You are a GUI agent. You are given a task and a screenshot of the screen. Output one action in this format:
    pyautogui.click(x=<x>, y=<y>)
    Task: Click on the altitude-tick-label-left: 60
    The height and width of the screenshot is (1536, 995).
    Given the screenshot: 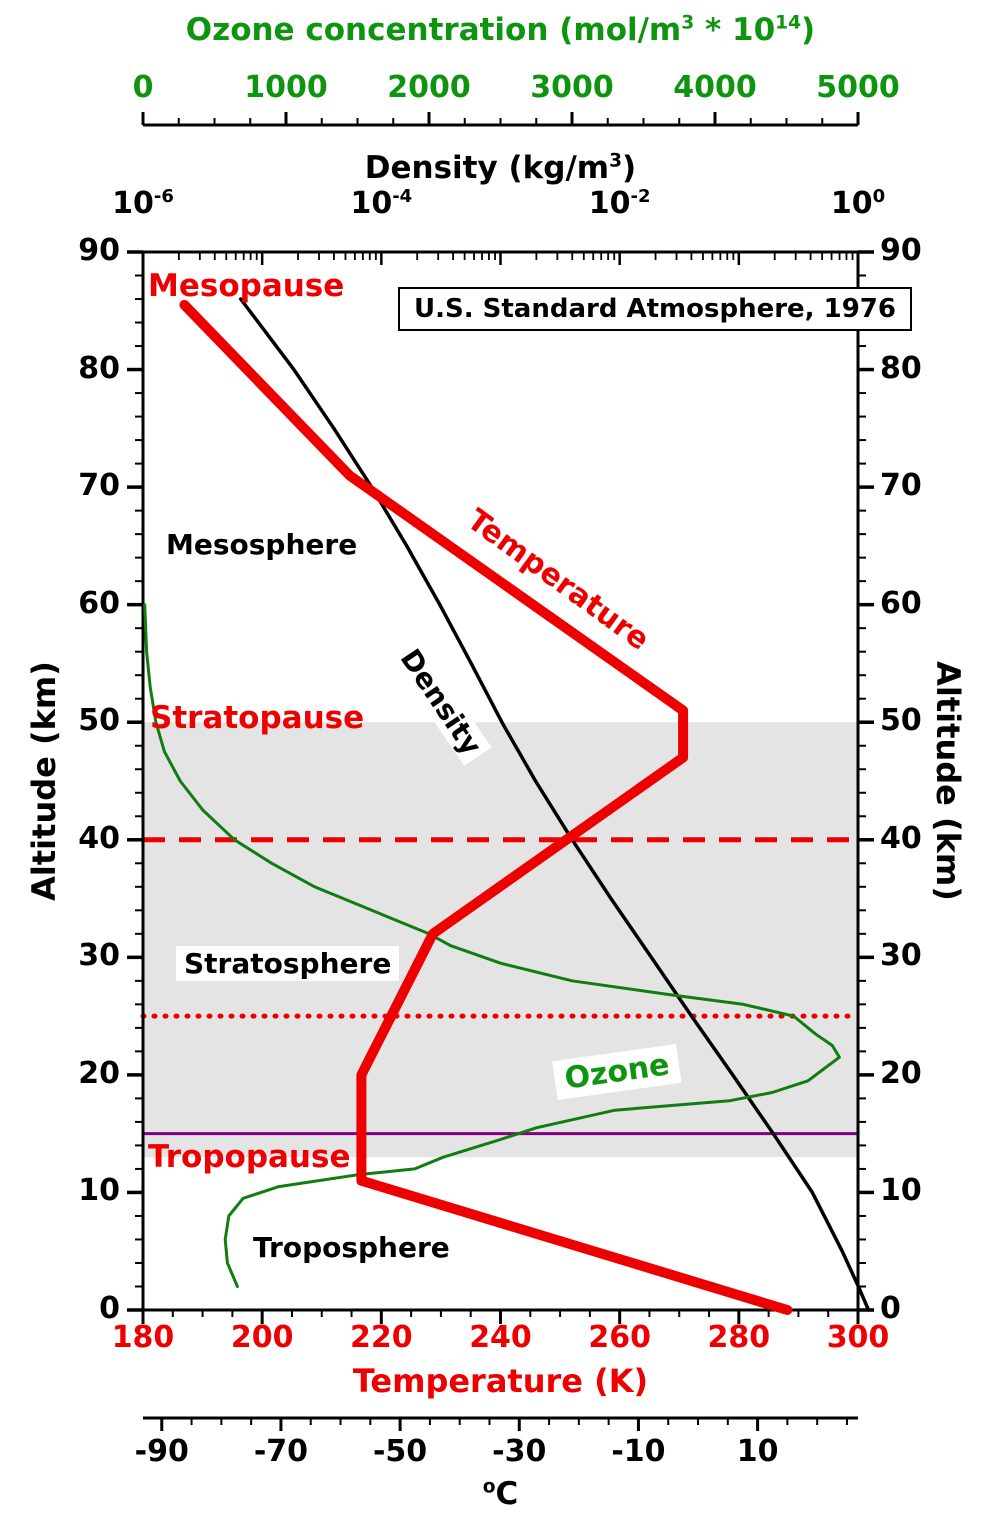 What is the action you would take?
    pyautogui.click(x=99, y=603)
    